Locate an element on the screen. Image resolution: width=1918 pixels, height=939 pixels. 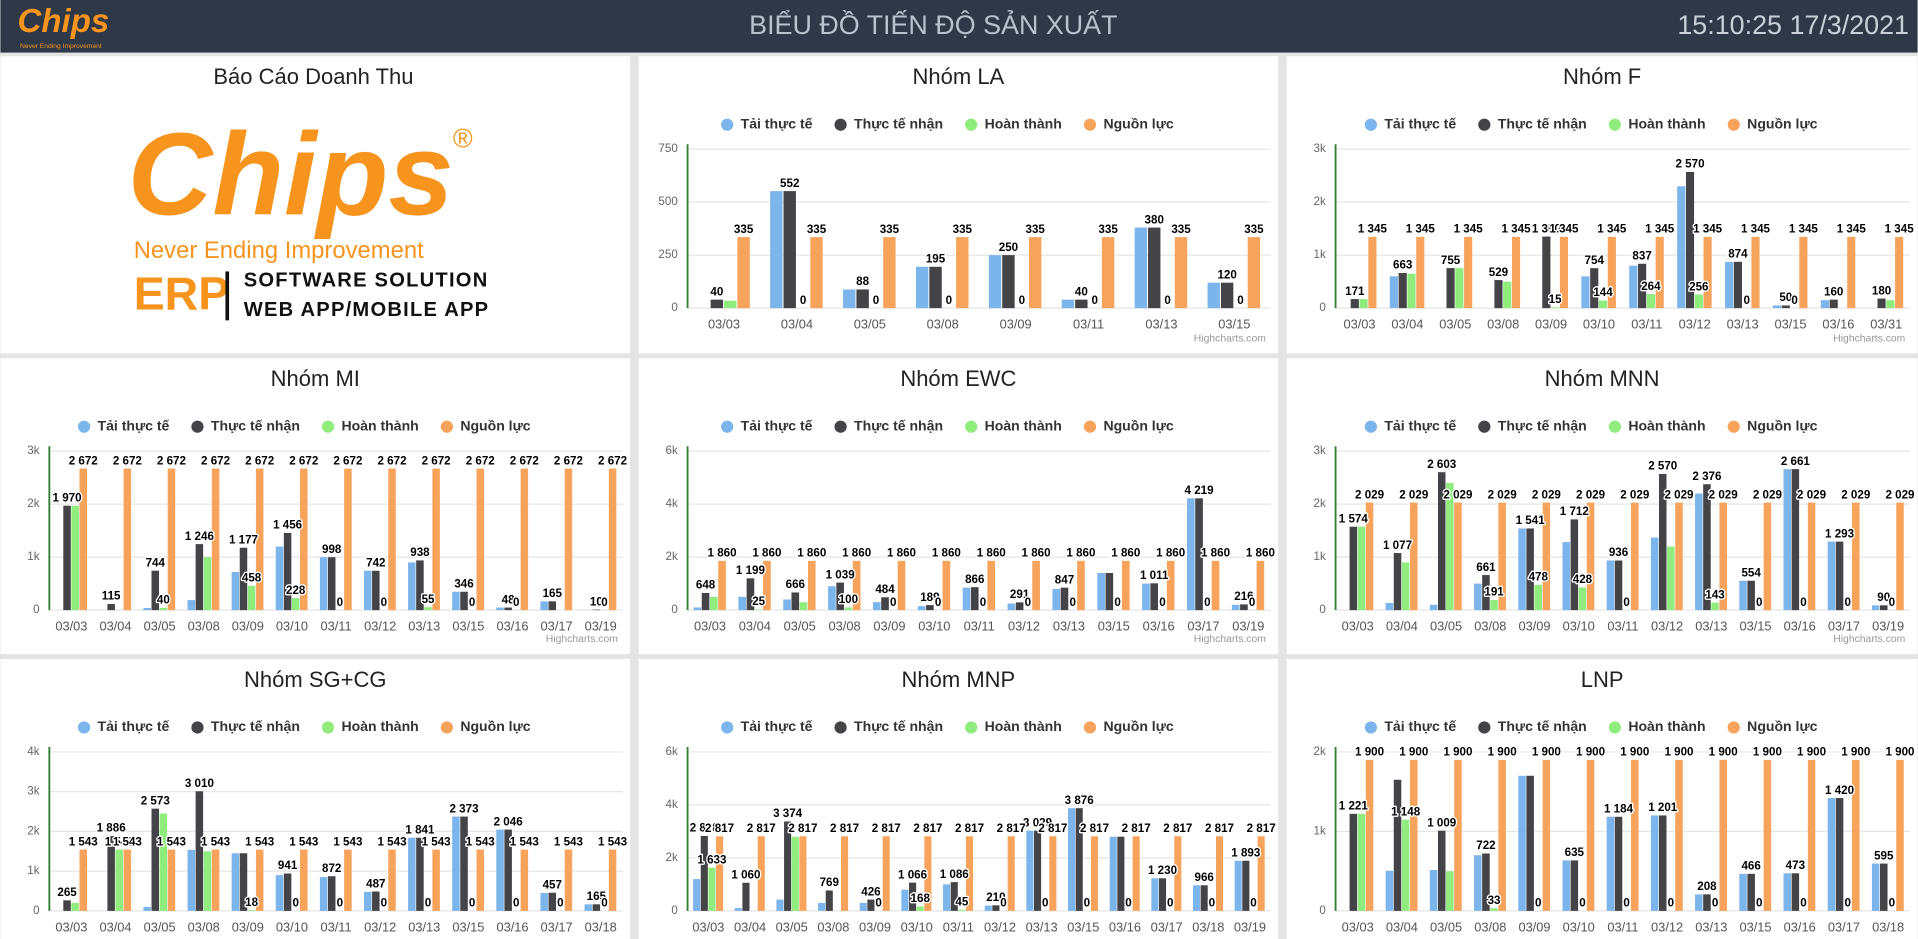
value-label: 1 543 is located at coordinates (84, 841).